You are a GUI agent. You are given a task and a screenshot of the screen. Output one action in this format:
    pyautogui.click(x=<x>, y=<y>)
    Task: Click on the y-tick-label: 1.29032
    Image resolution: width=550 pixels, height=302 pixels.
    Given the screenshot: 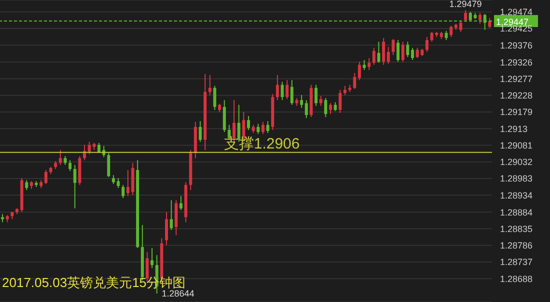 What is the action you would take?
    pyautogui.click(x=516, y=162)
    